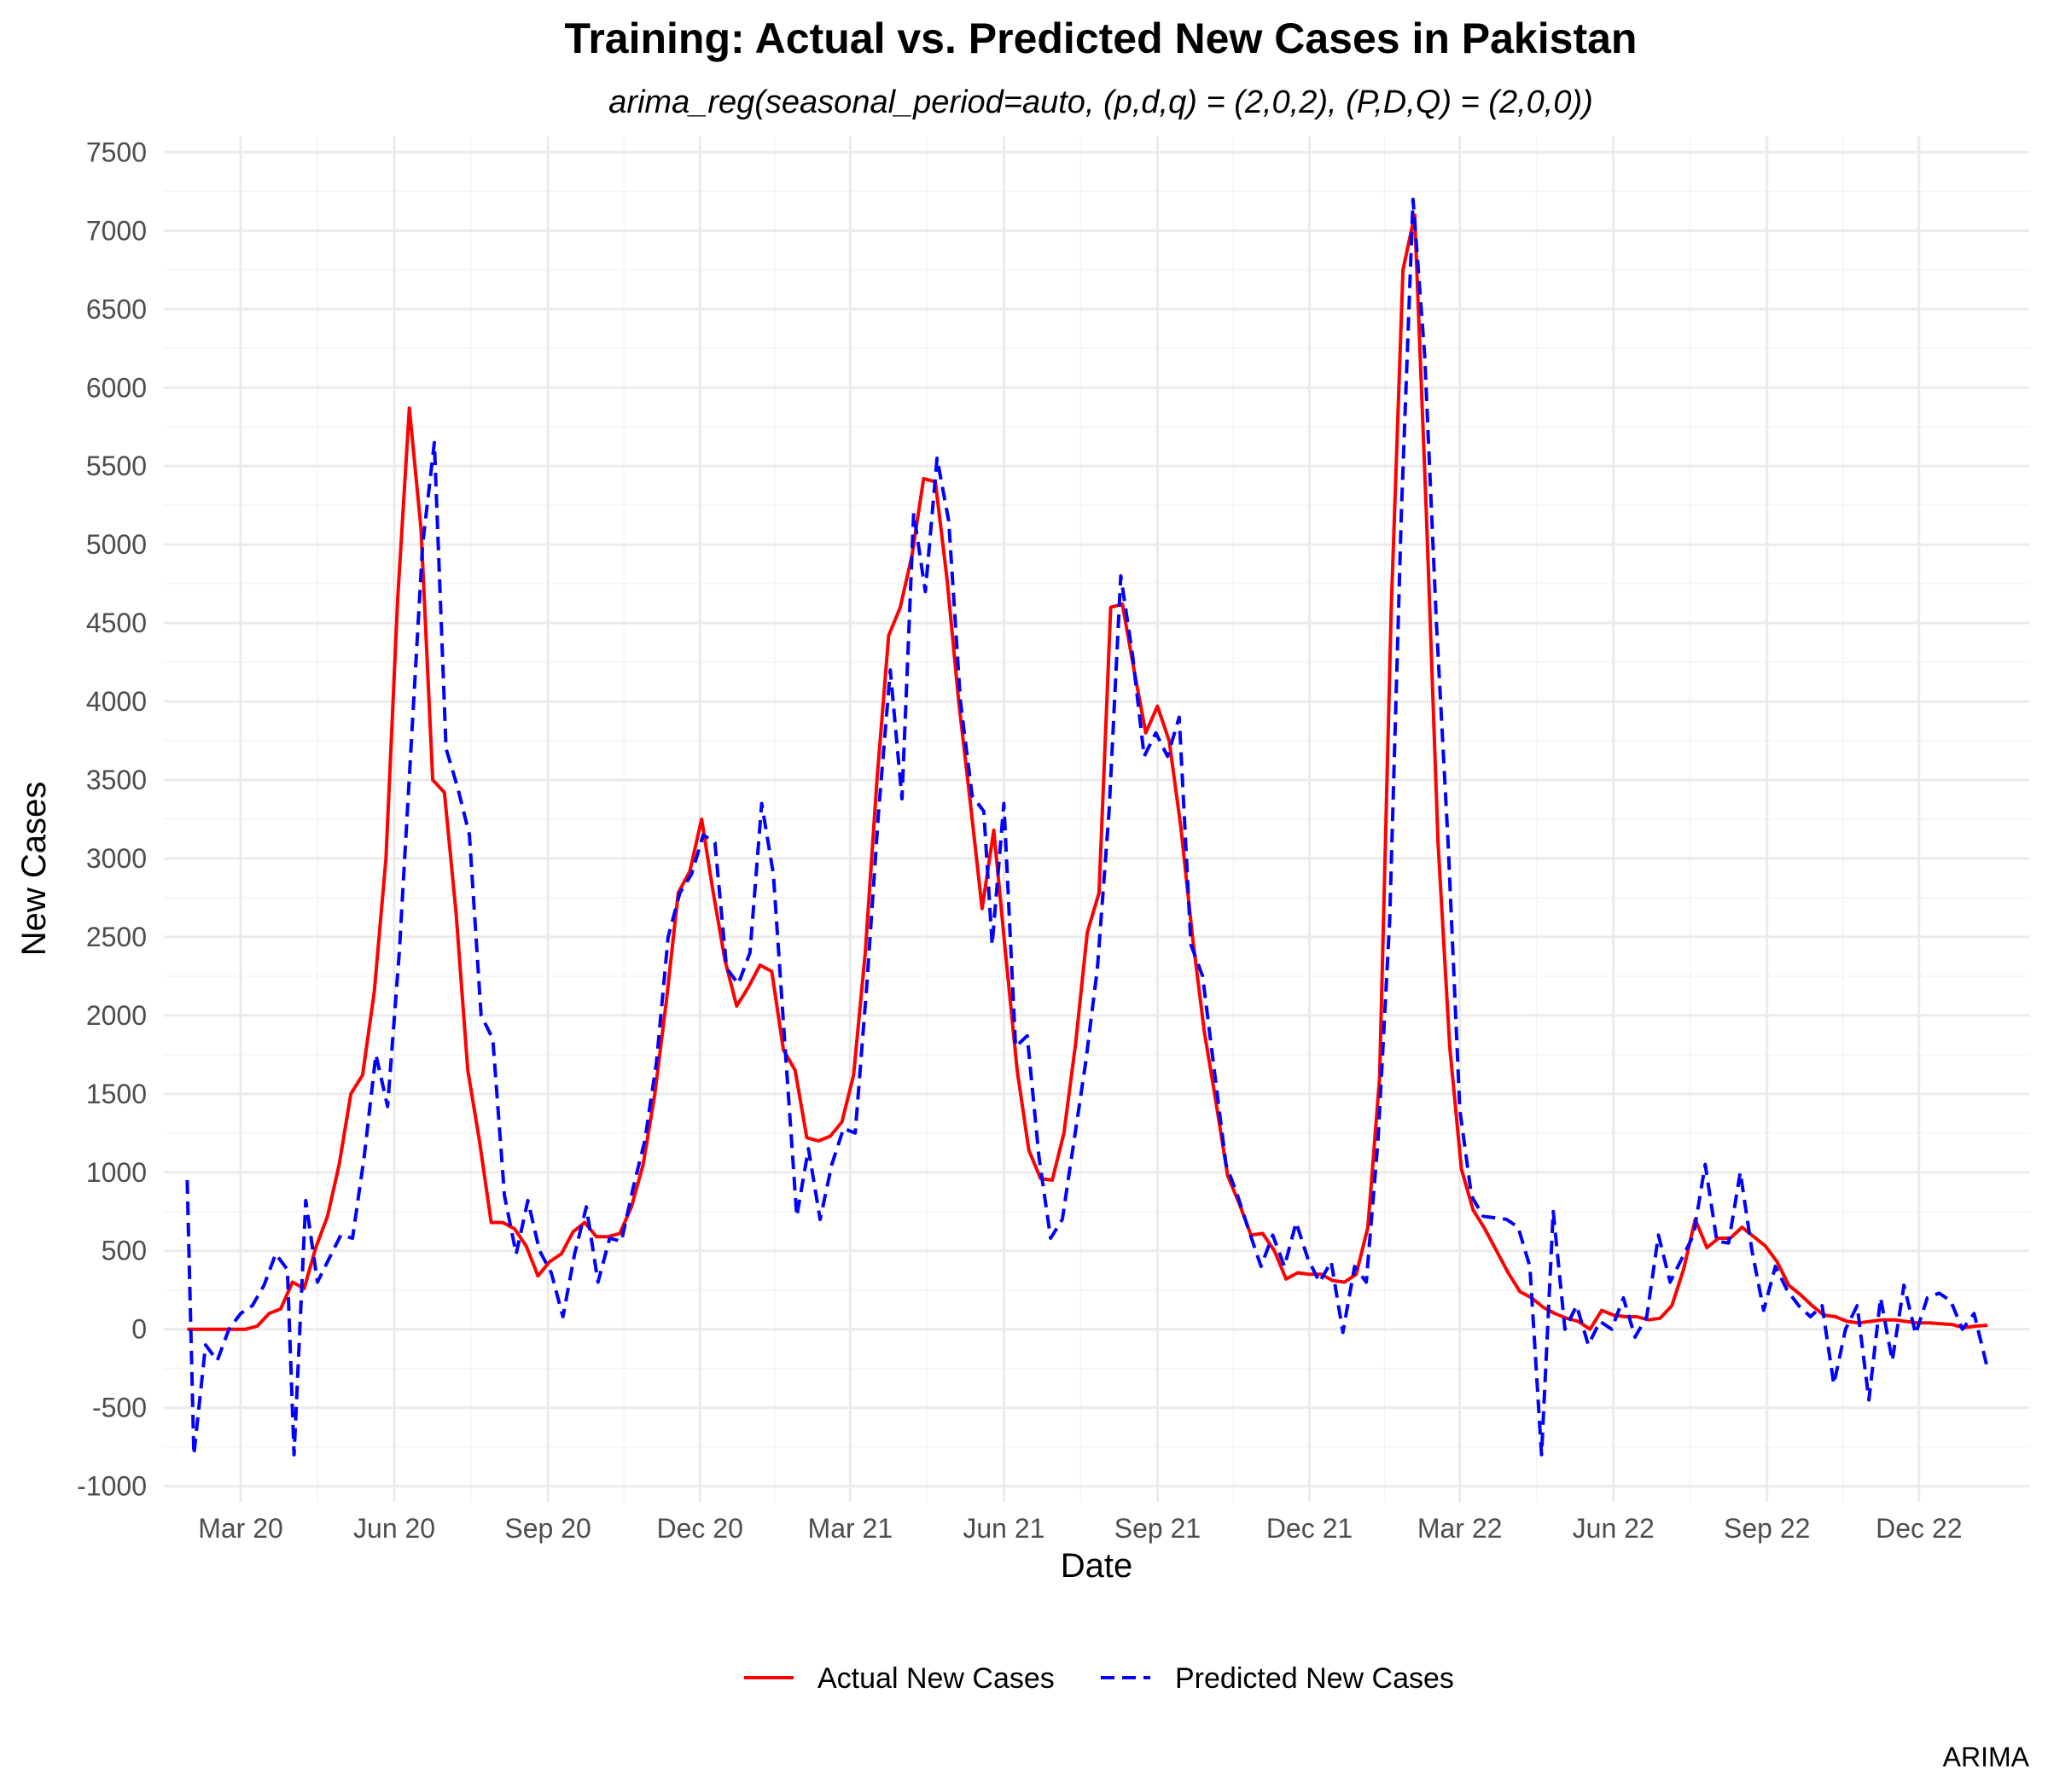 The height and width of the screenshot is (1792, 2048). Describe the element at coordinates (117, 544) in the screenshot. I see `y-tick-label: 5000` at that location.